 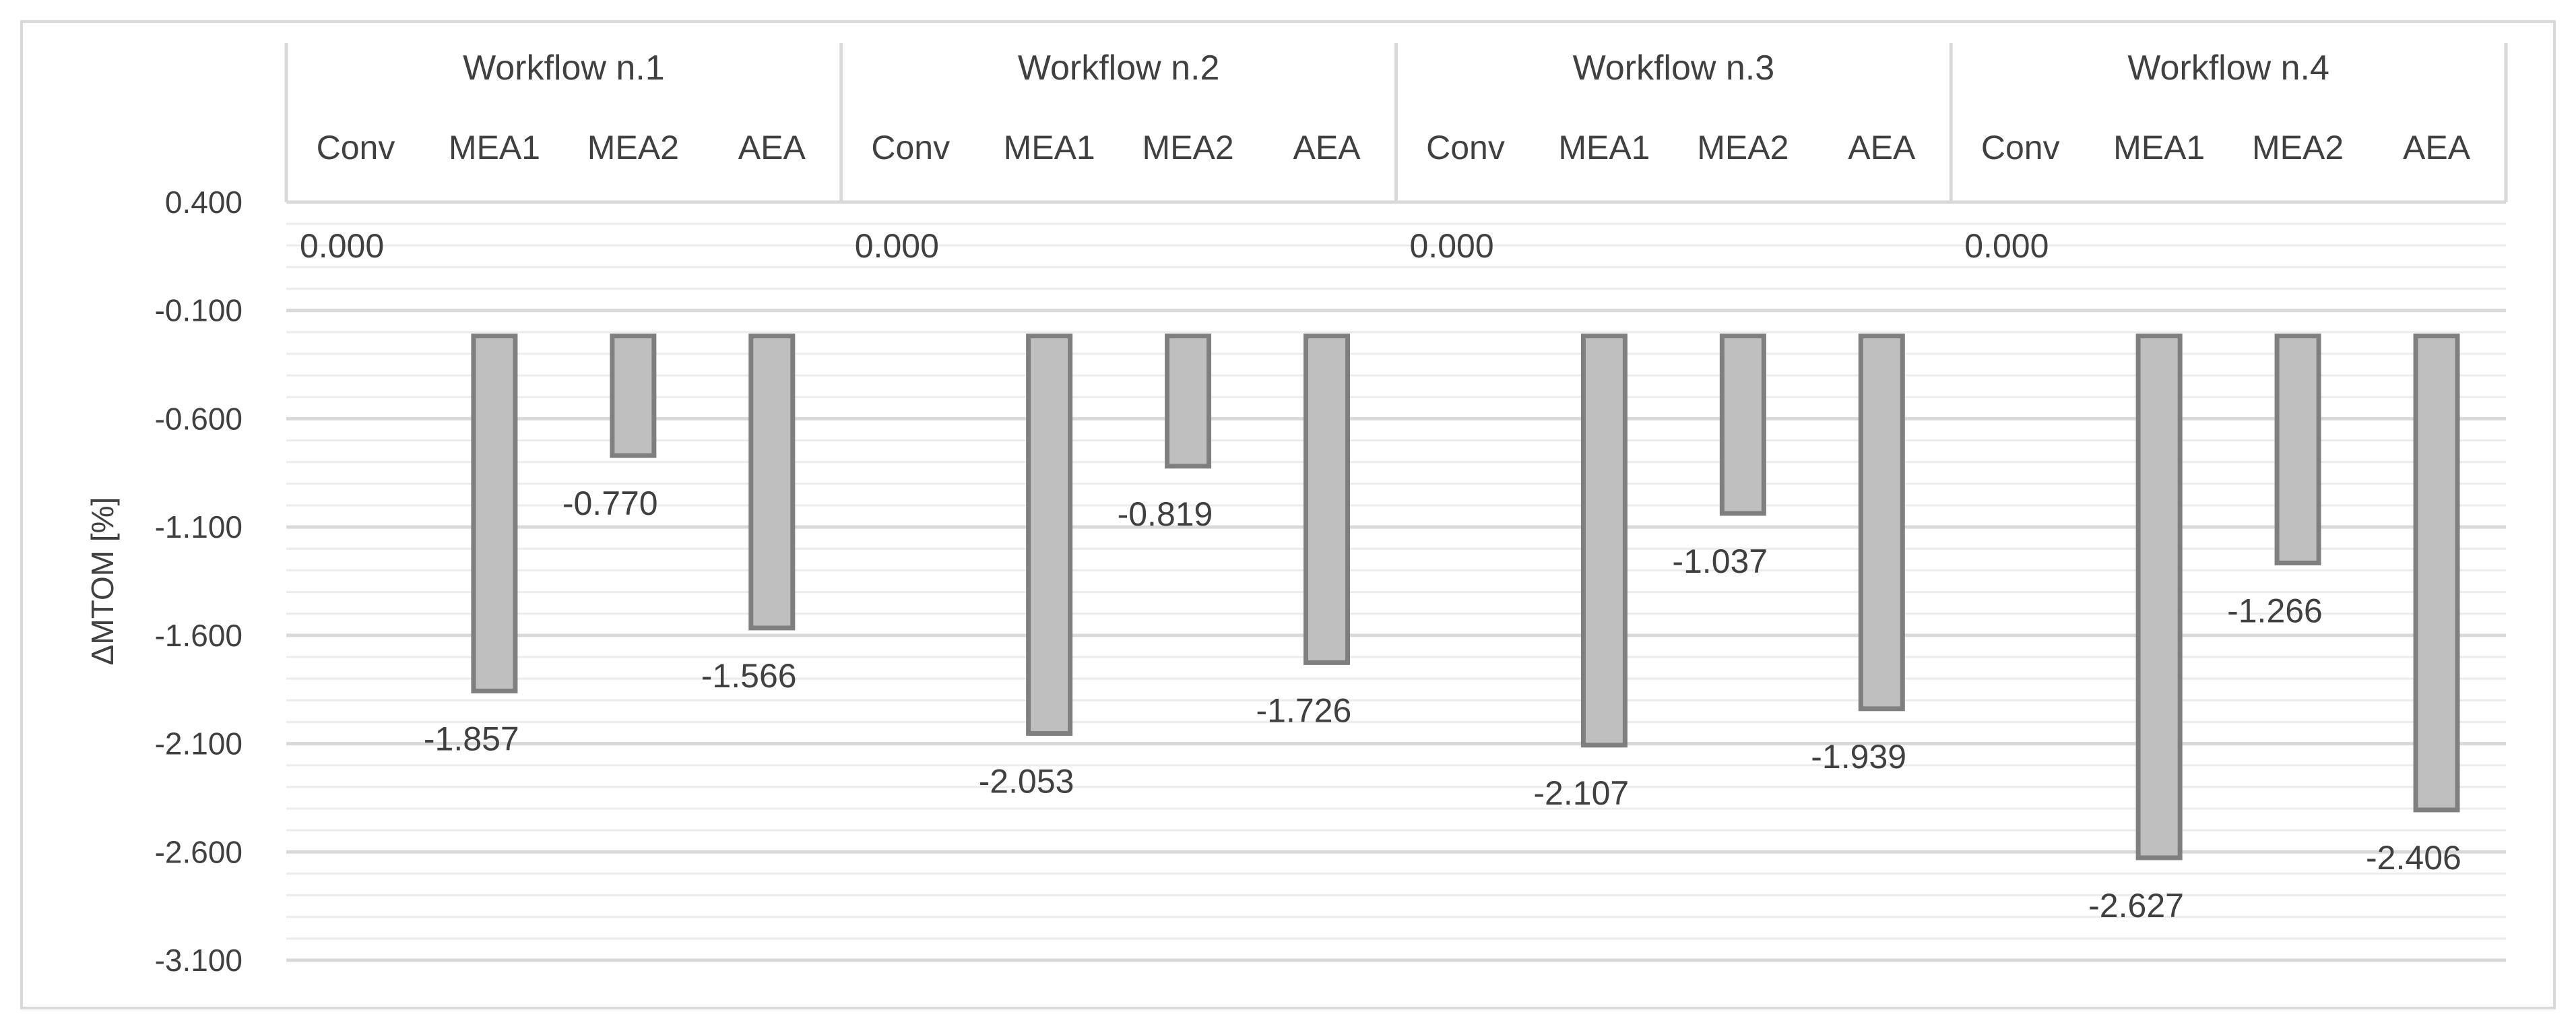 I want to click on data-label: -2.627, so click(x=2136, y=906).